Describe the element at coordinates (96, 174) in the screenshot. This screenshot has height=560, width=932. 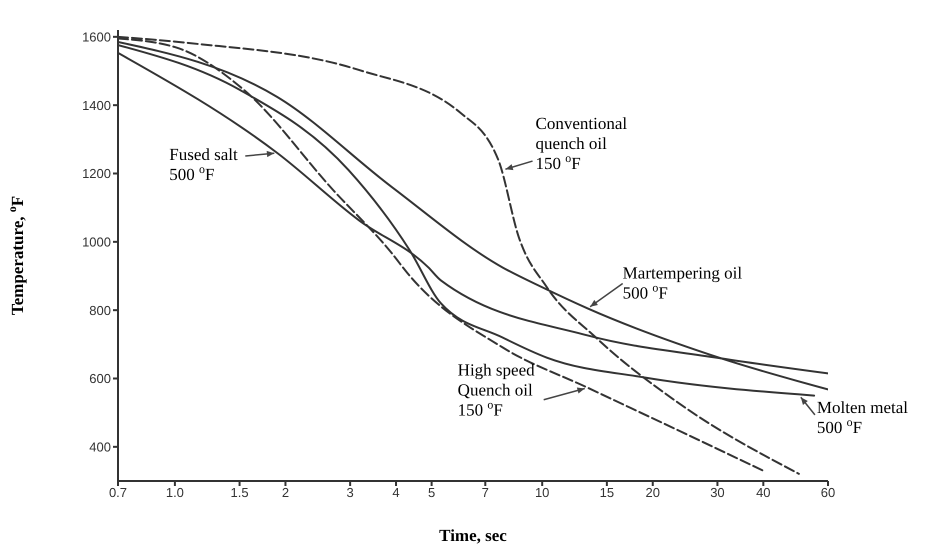
I see `y-tick-label: 1200` at that location.